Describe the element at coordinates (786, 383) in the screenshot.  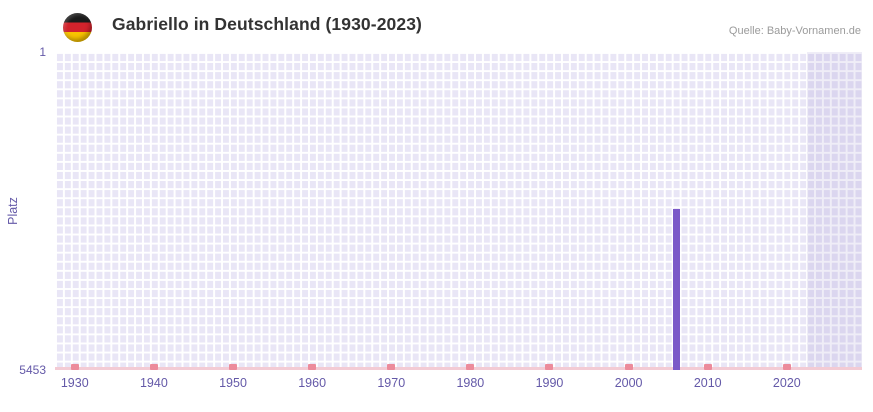
I see `x-tick-label-2020: 2020` at that location.